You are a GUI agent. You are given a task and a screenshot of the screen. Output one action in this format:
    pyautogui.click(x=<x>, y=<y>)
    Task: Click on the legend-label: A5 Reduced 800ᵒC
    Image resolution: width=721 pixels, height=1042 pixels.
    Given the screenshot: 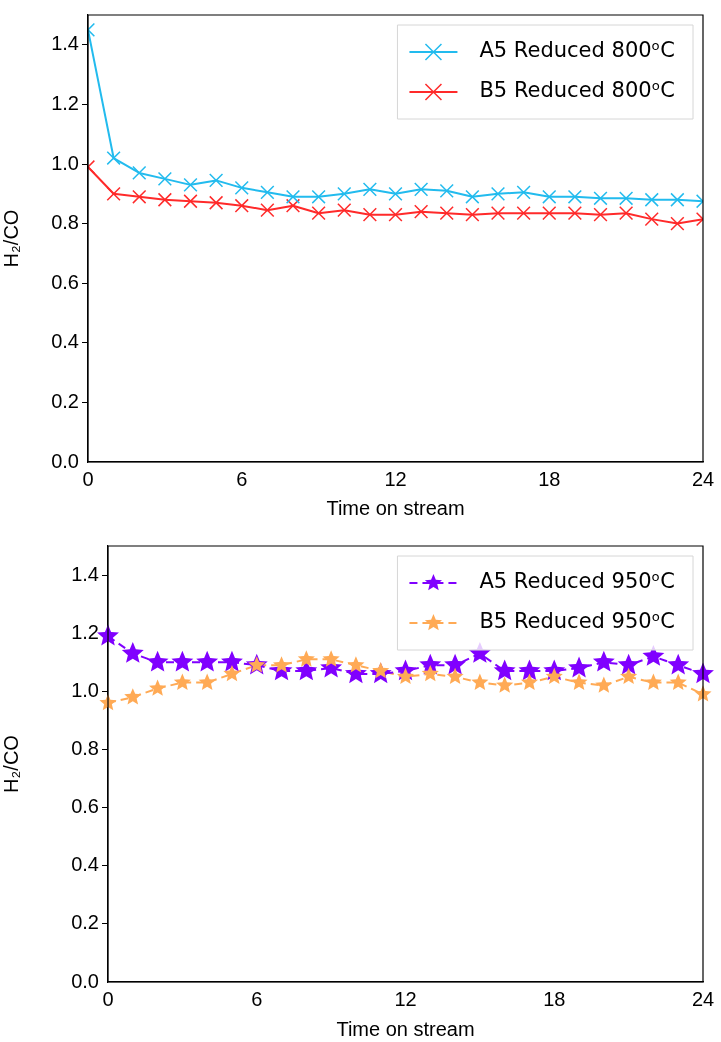 What is the action you would take?
    pyautogui.click(x=577, y=50)
    